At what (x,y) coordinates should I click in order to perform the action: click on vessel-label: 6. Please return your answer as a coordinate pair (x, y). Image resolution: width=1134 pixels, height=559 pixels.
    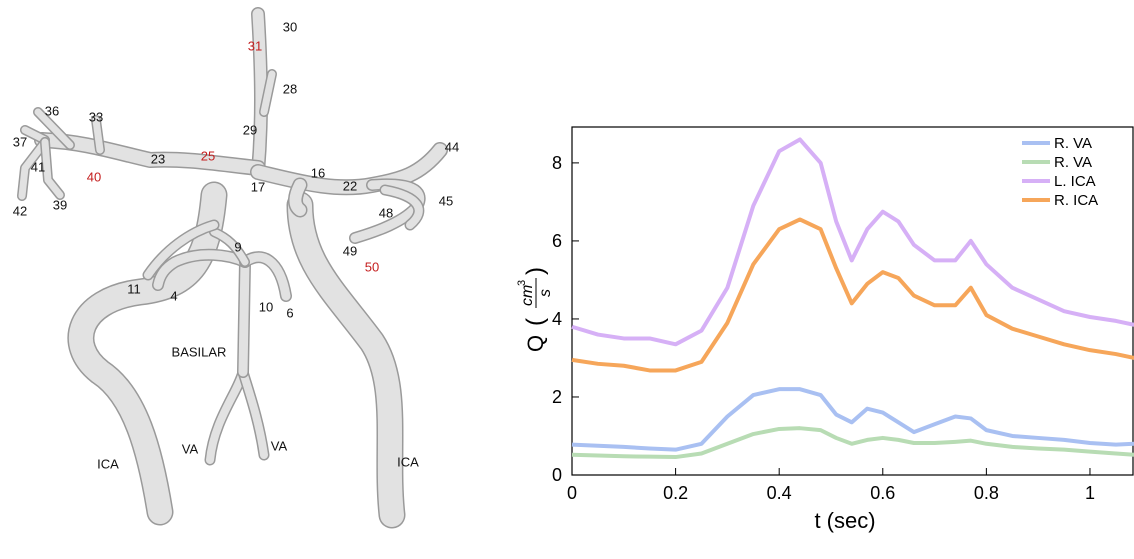
    Looking at the image, I should click on (289, 312).